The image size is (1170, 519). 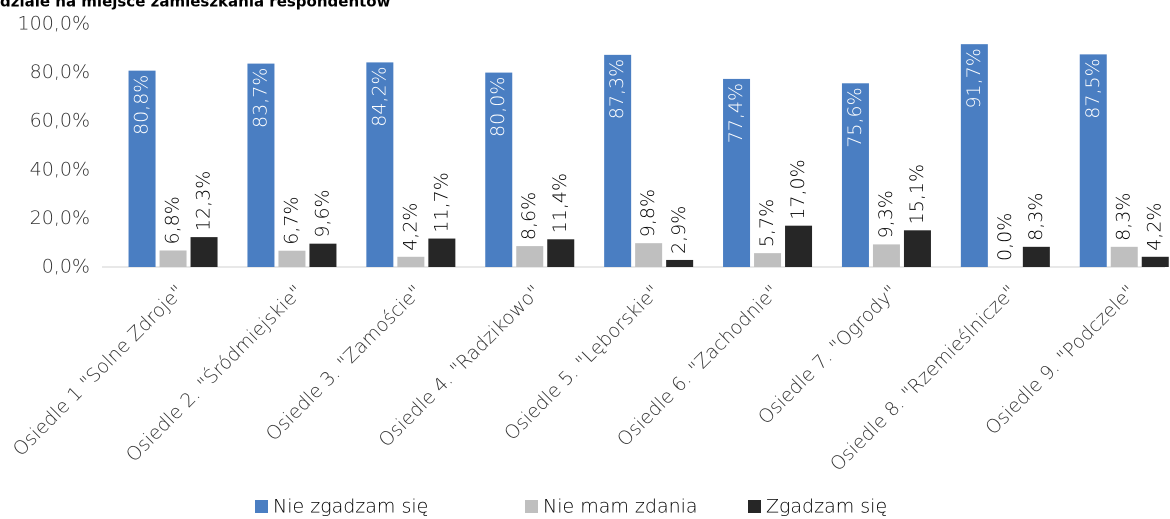 I want to click on data-label: 80,8%, so click(x=142, y=105).